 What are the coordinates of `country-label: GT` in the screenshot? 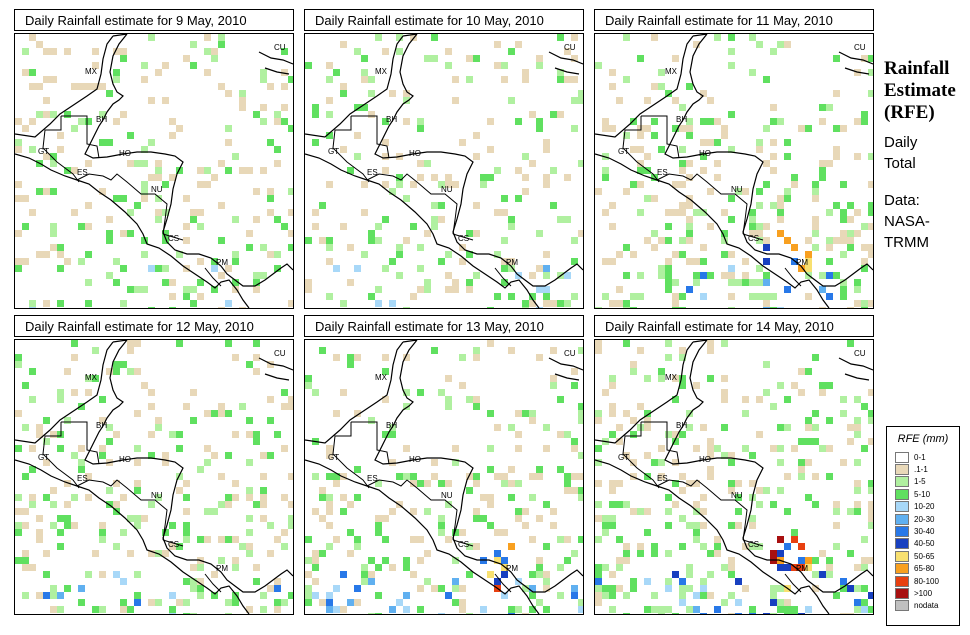 It's located at (623, 457).